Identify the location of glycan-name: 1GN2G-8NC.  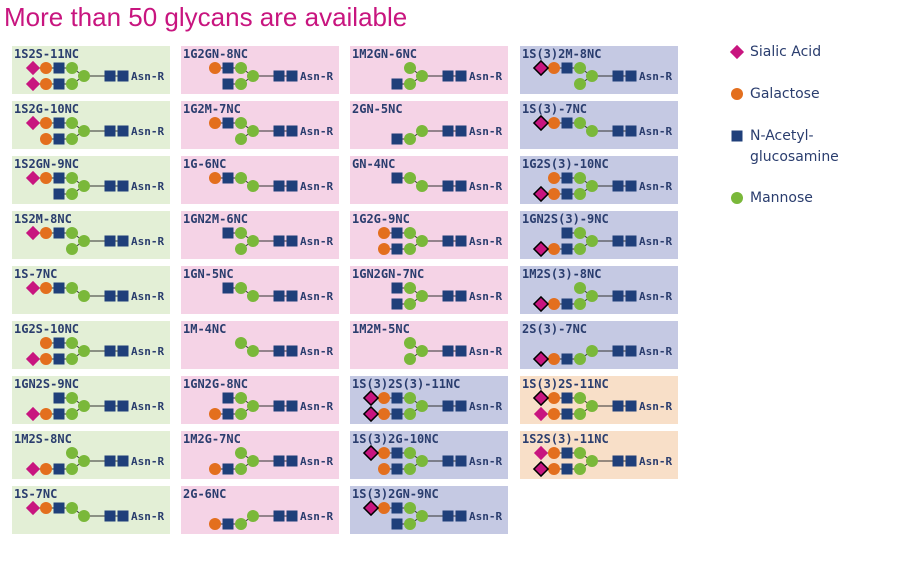
(215, 384).